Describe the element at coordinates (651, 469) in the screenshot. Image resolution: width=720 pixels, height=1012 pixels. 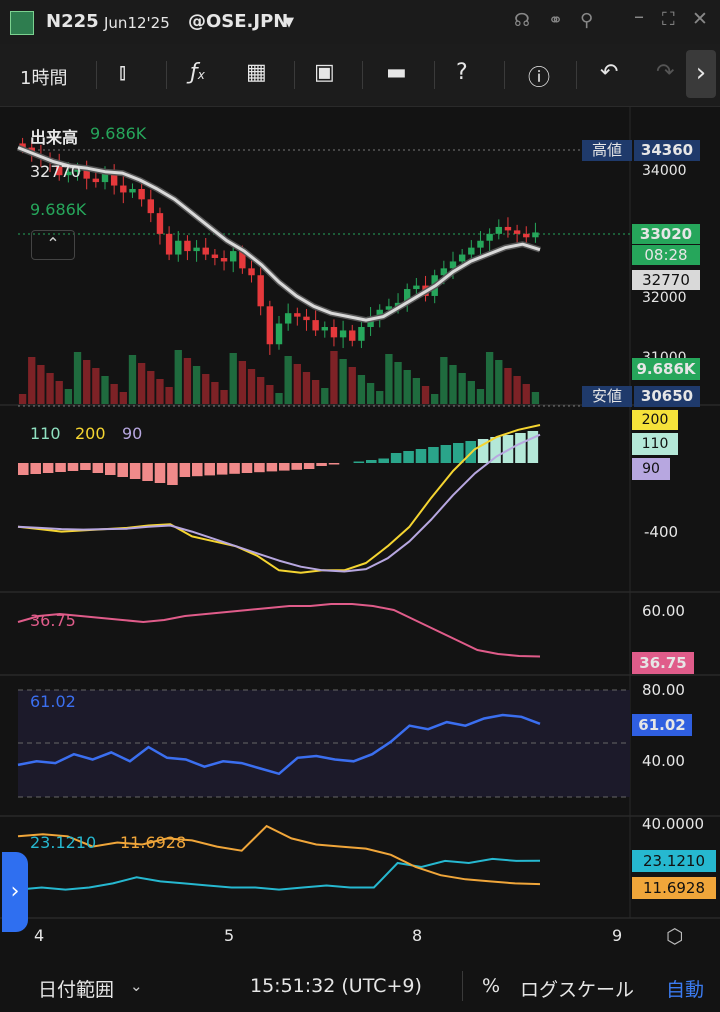
I see `macd-tag-90: 90` at that location.